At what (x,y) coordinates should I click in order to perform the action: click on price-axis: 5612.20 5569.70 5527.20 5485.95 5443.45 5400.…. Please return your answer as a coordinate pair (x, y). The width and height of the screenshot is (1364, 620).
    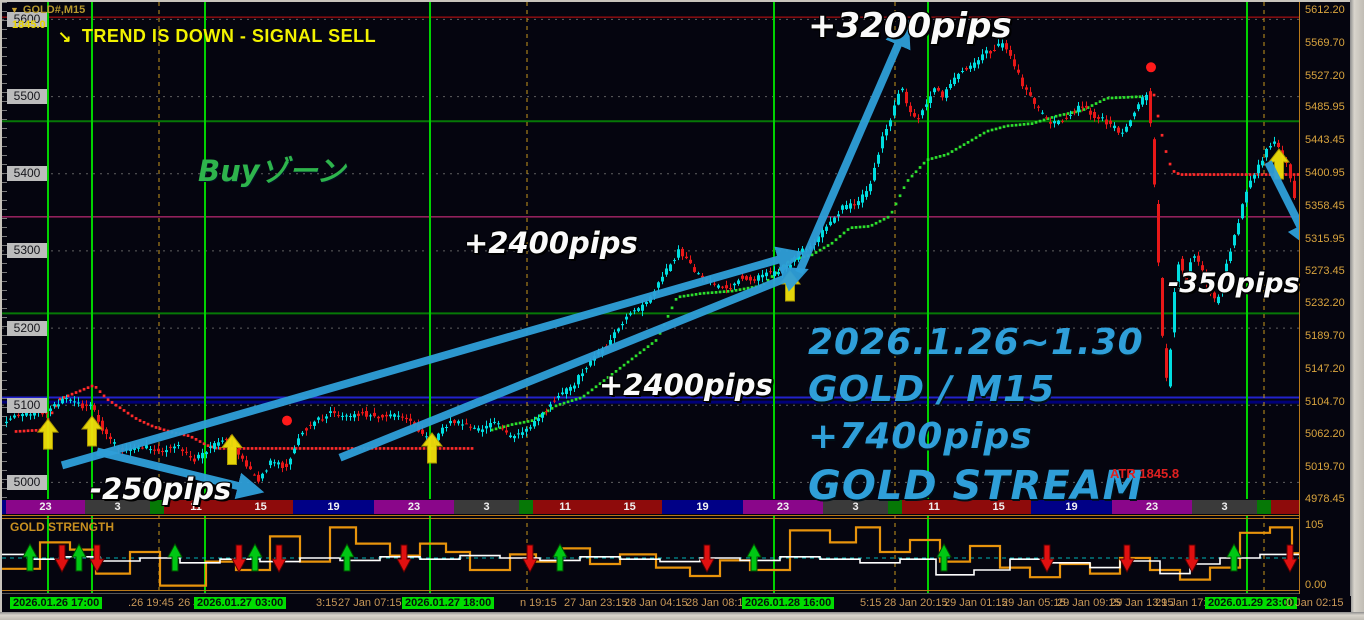
    Looking at the image, I should click on (1325, 298).